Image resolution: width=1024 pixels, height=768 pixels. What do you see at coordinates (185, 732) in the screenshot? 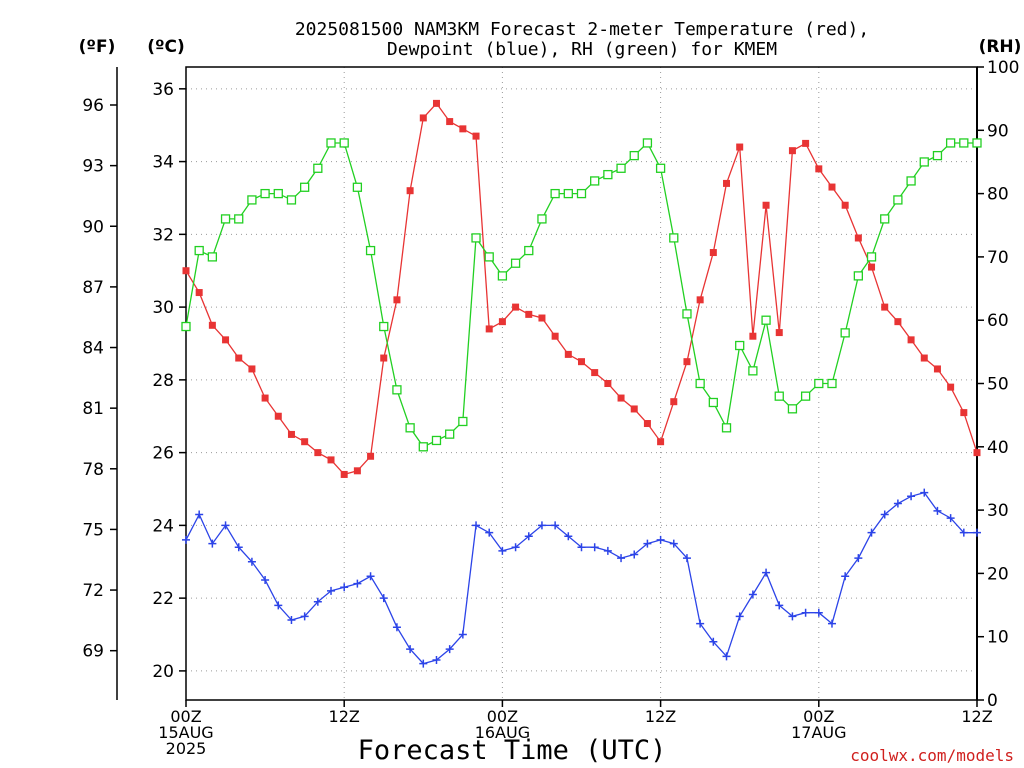
I see `time-tick-label: 15AUG` at bounding box center [185, 732].